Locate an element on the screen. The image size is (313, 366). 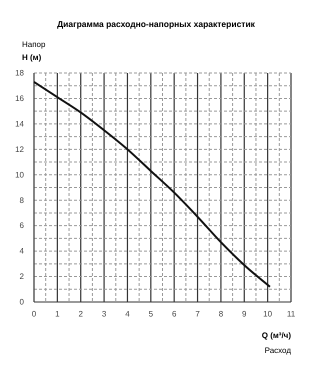
x-tick-label: 10 is located at coordinates (268, 314).